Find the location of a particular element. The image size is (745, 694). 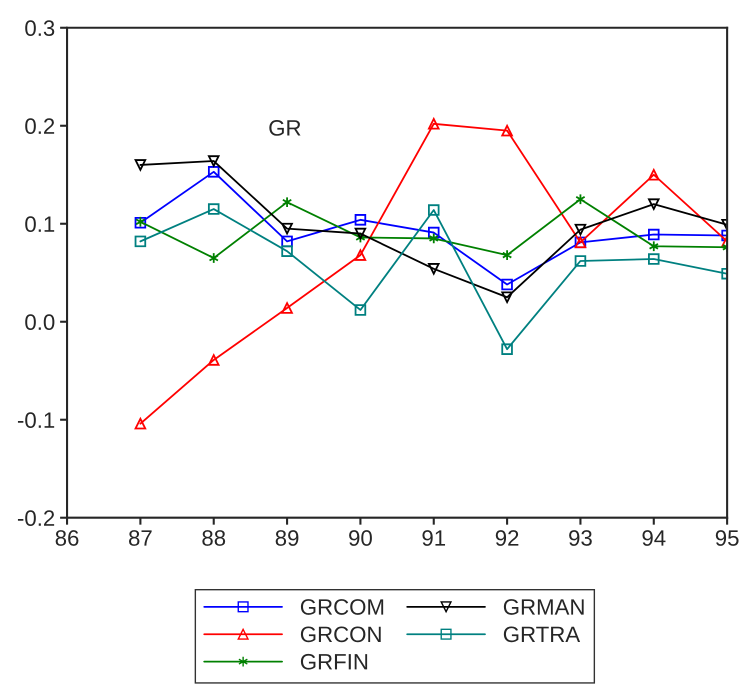

annotation: GR is located at coordinates (285, 128).